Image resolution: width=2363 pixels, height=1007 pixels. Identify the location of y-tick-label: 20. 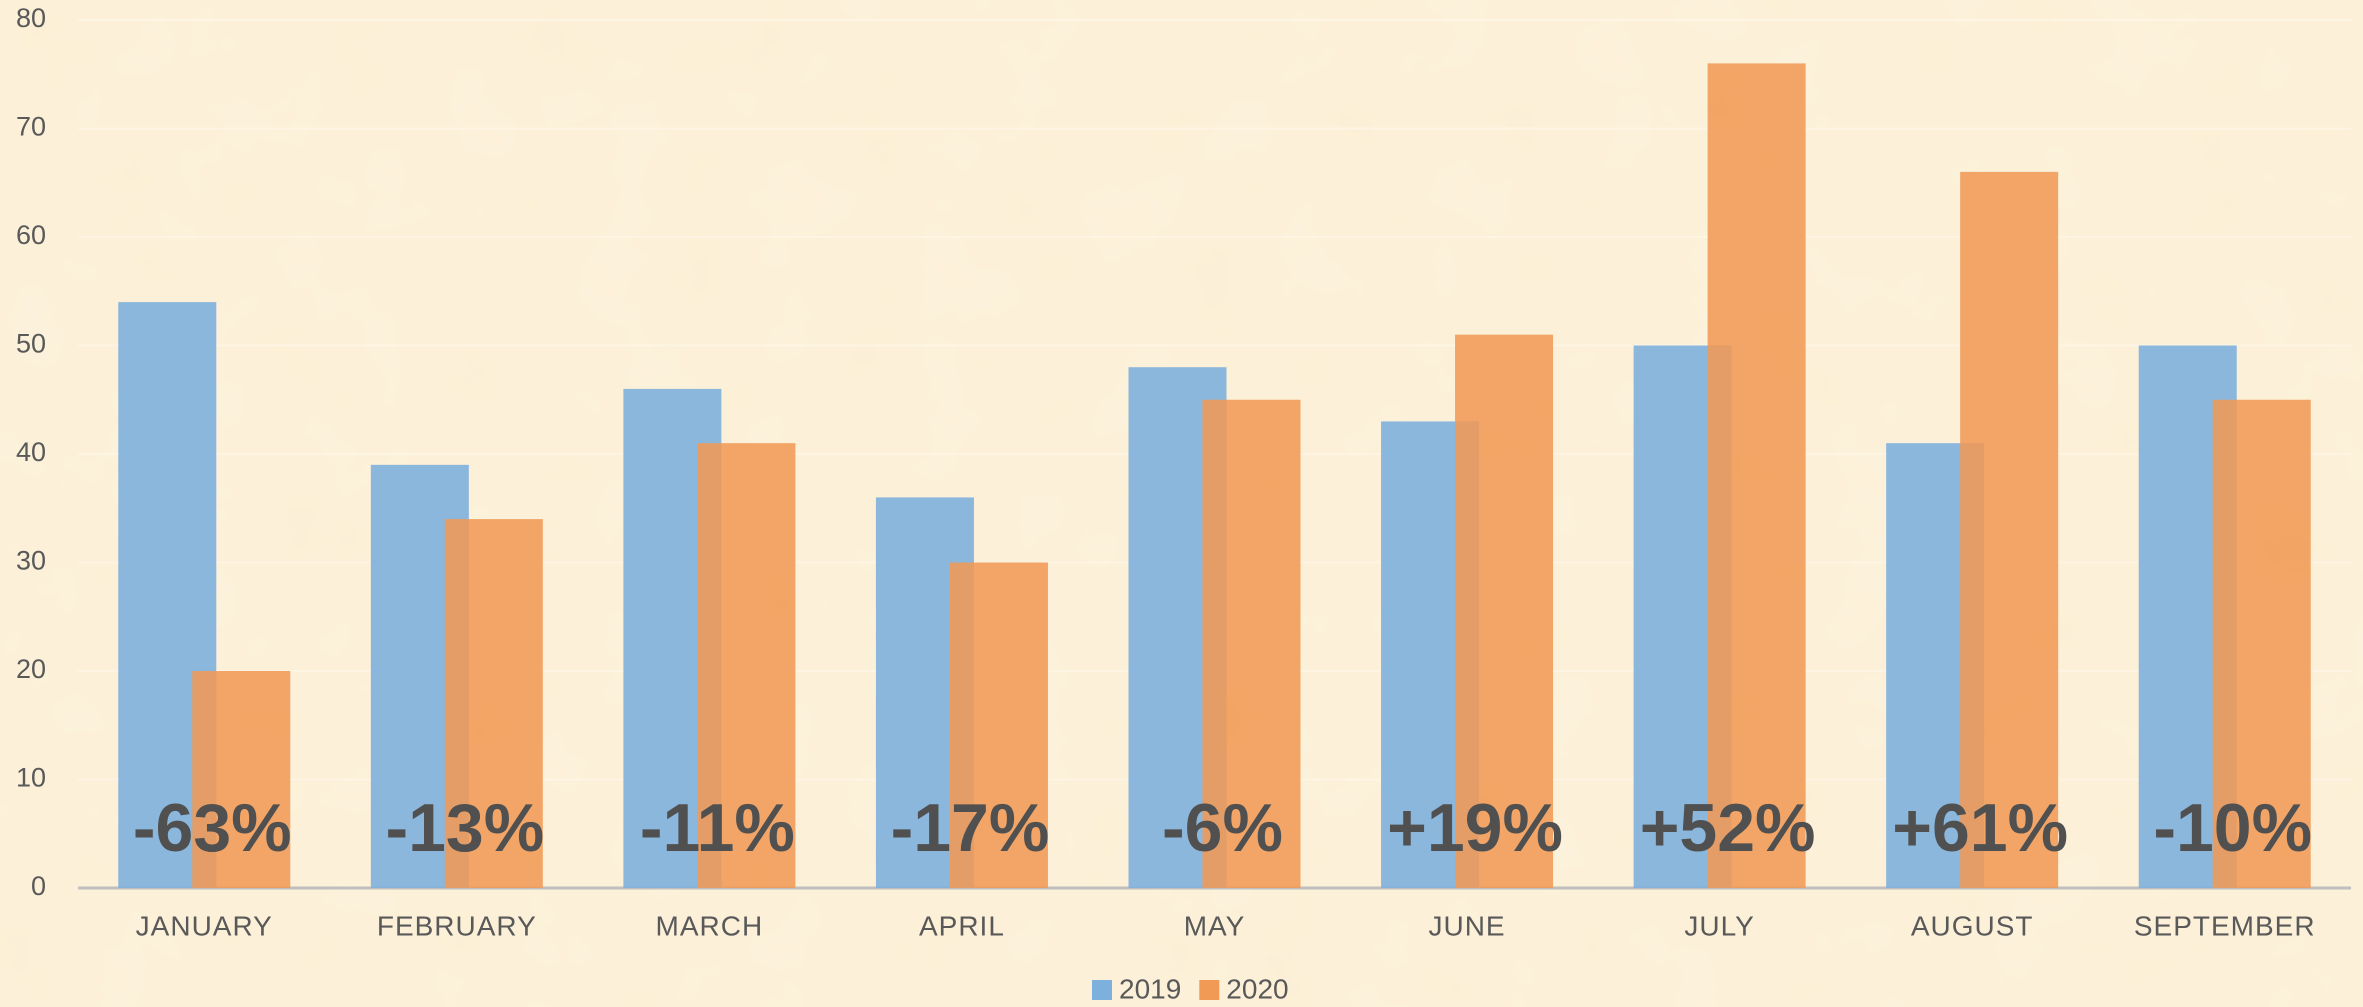
(31, 669).